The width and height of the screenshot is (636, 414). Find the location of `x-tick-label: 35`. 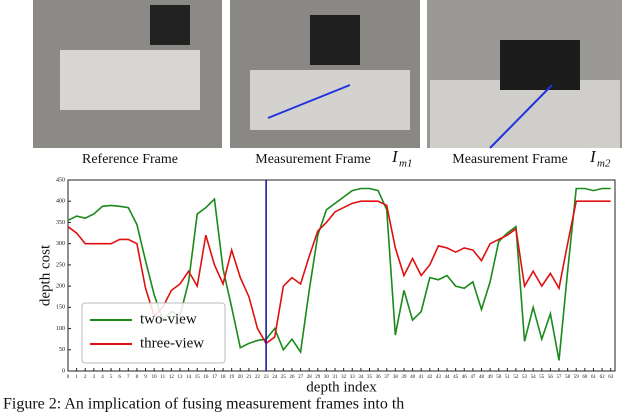

x-tick-label: 35 is located at coordinates (370, 377).